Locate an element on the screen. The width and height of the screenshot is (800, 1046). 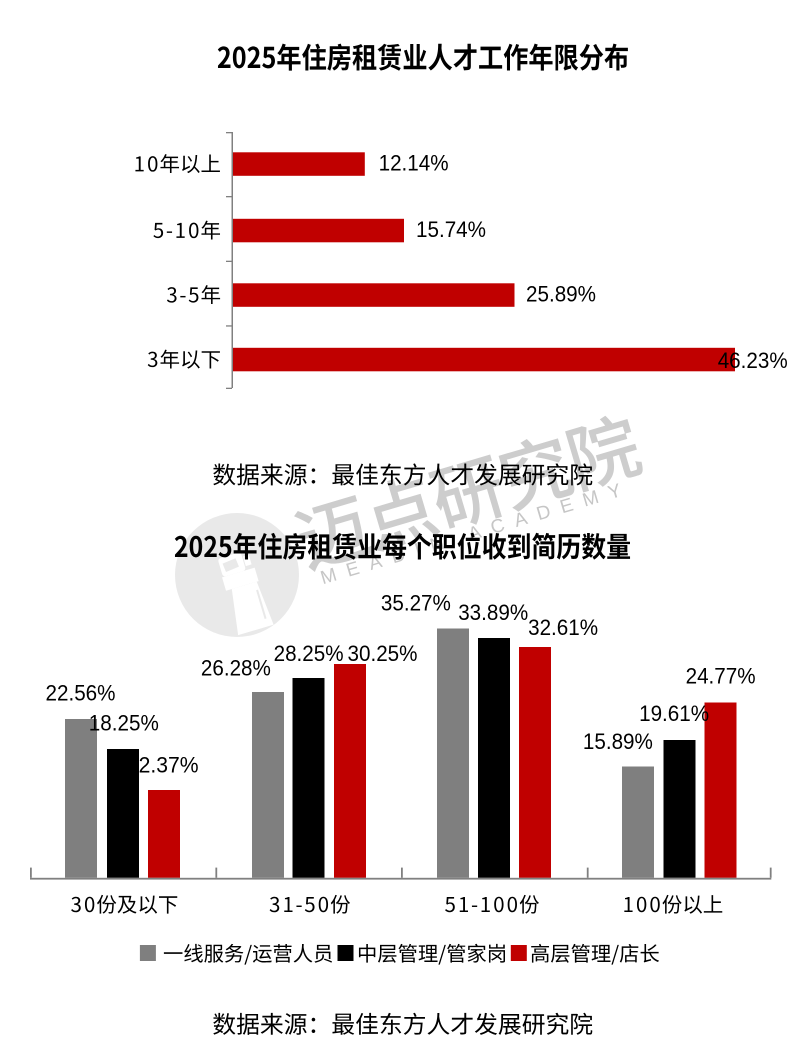
svg-text: 12.14% is located at coordinates (414, 162).